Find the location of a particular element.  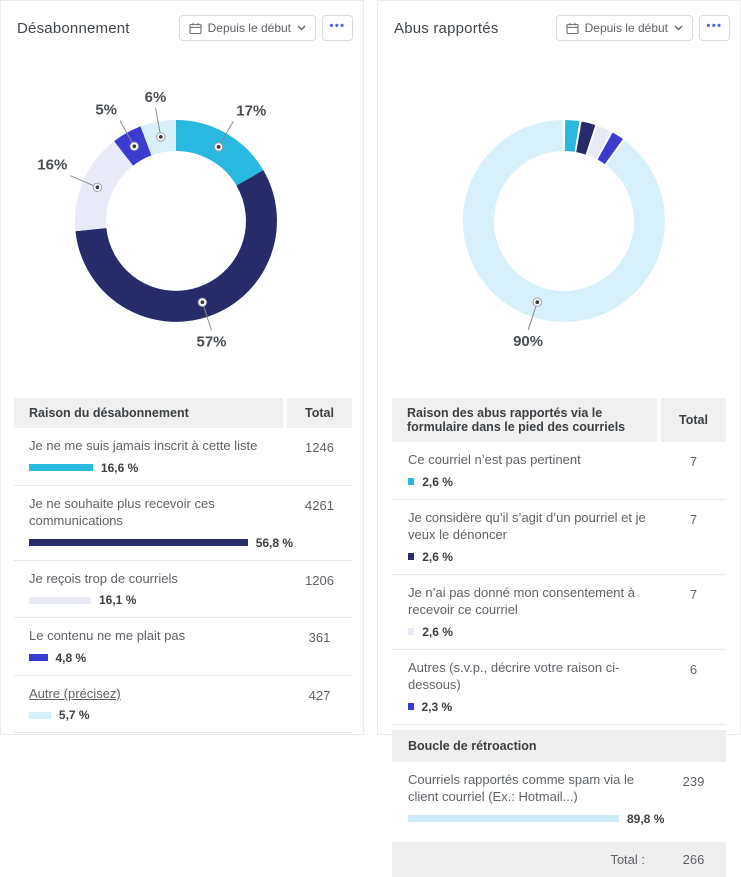

page-title: Désabonnement is located at coordinates (73, 28).